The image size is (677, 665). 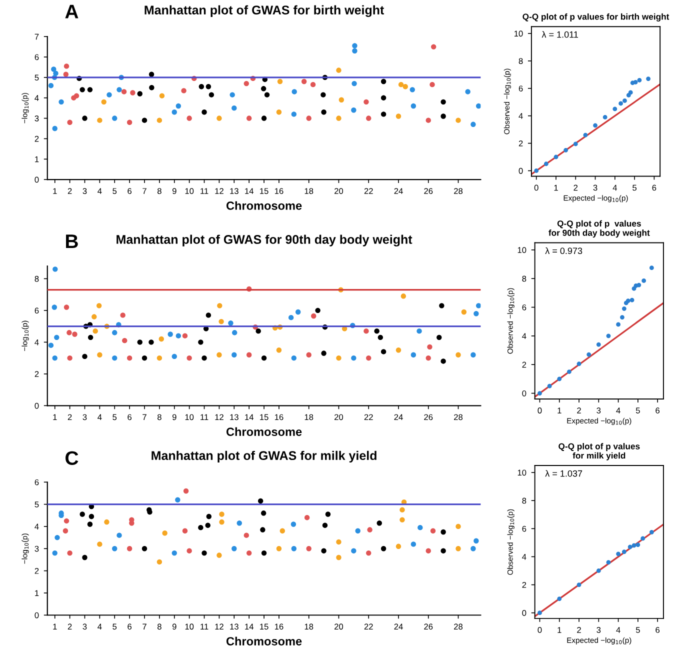 What do you see at coordinates (37, 593) in the screenshot?
I see `y-tick-label: 1` at bounding box center [37, 593].